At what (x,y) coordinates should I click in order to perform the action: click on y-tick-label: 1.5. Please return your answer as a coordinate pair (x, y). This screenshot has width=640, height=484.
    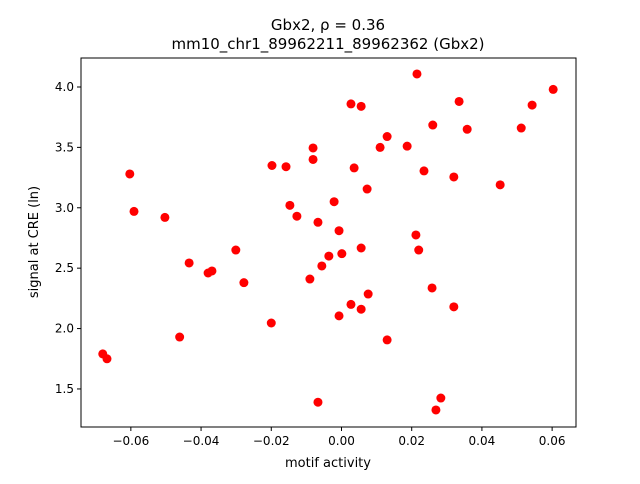
    Looking at the image, I should click on (64, 389).